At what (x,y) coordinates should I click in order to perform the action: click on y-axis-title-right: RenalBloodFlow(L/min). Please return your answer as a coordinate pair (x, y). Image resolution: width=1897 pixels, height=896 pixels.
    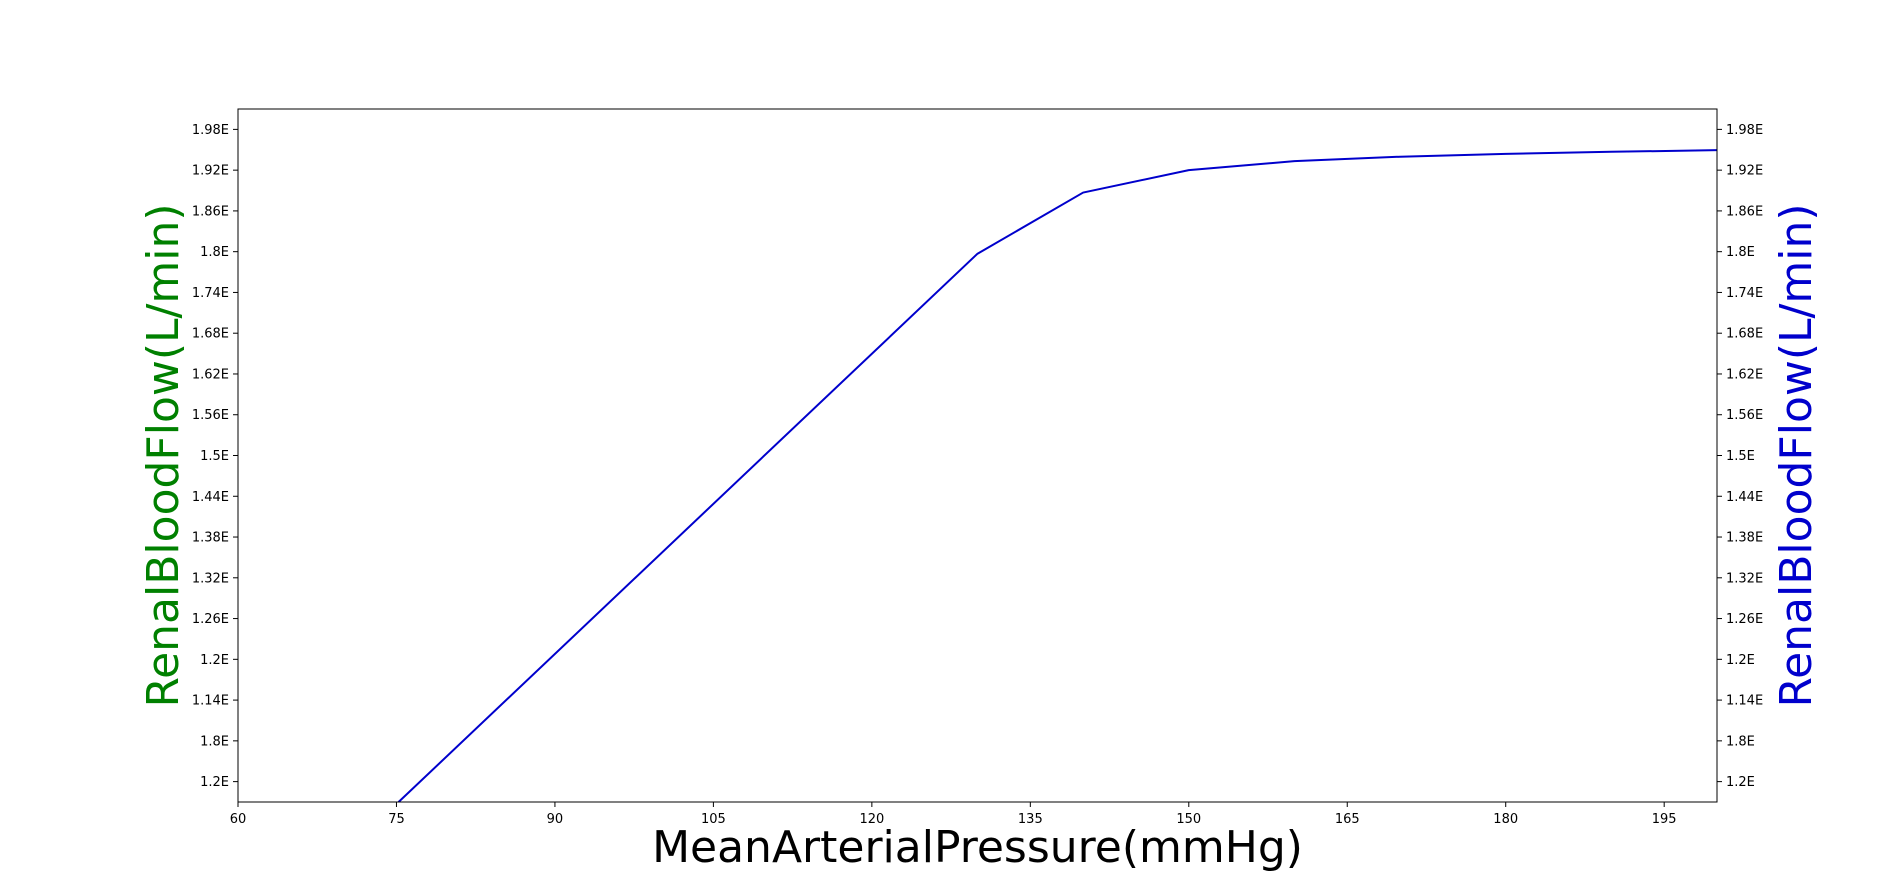
    Looking at the image, I should click on (1796, 455).